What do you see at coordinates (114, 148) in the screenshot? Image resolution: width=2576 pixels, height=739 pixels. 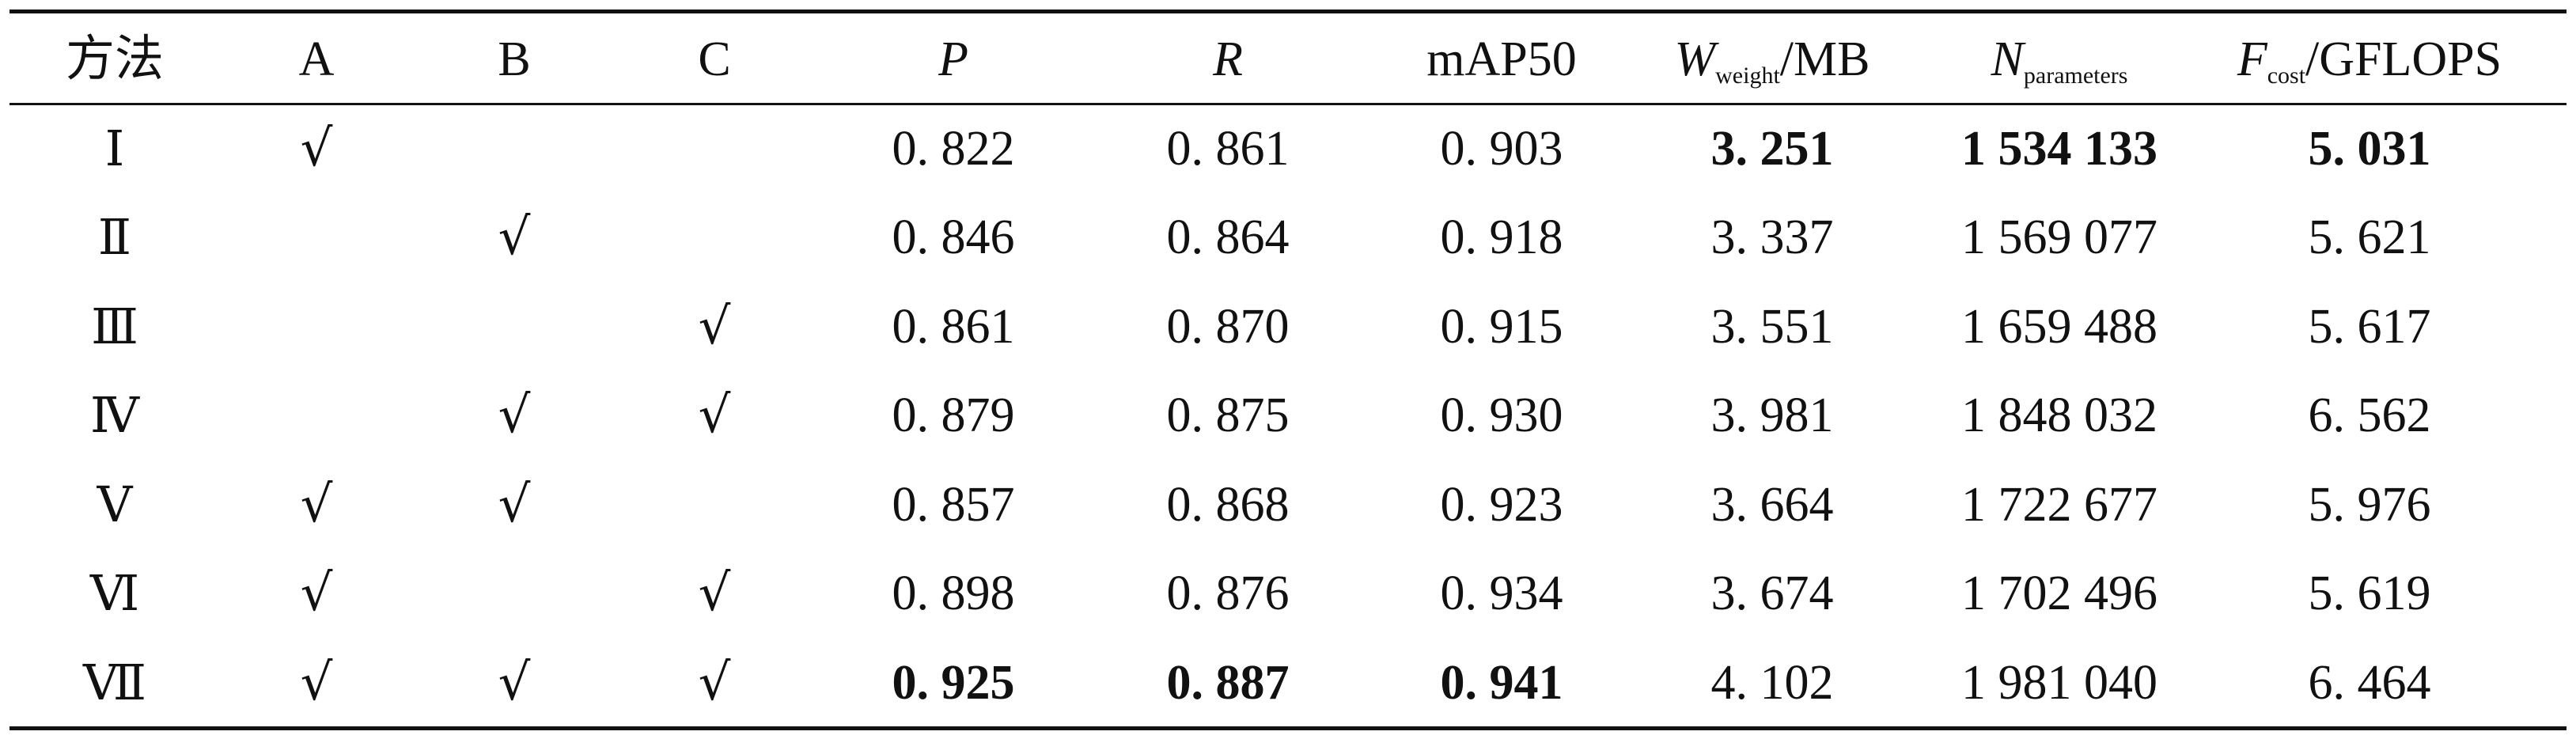 I see `cell-method: Ⅰ` at bounding box center [114, 148].